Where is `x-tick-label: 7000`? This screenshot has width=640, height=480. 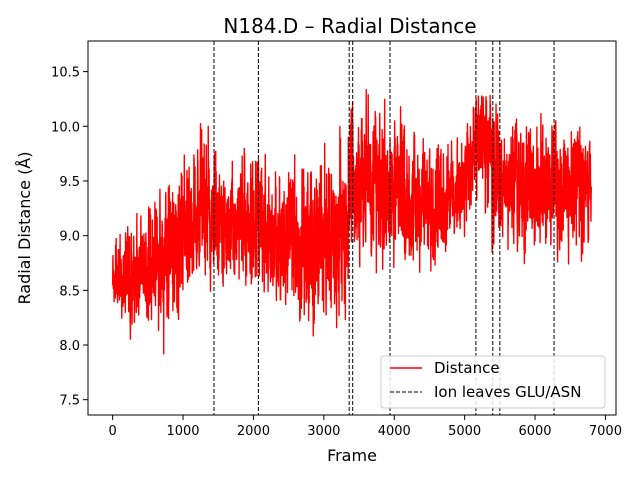
x-tick-label: 7000 is located at coordinates (605, 431).